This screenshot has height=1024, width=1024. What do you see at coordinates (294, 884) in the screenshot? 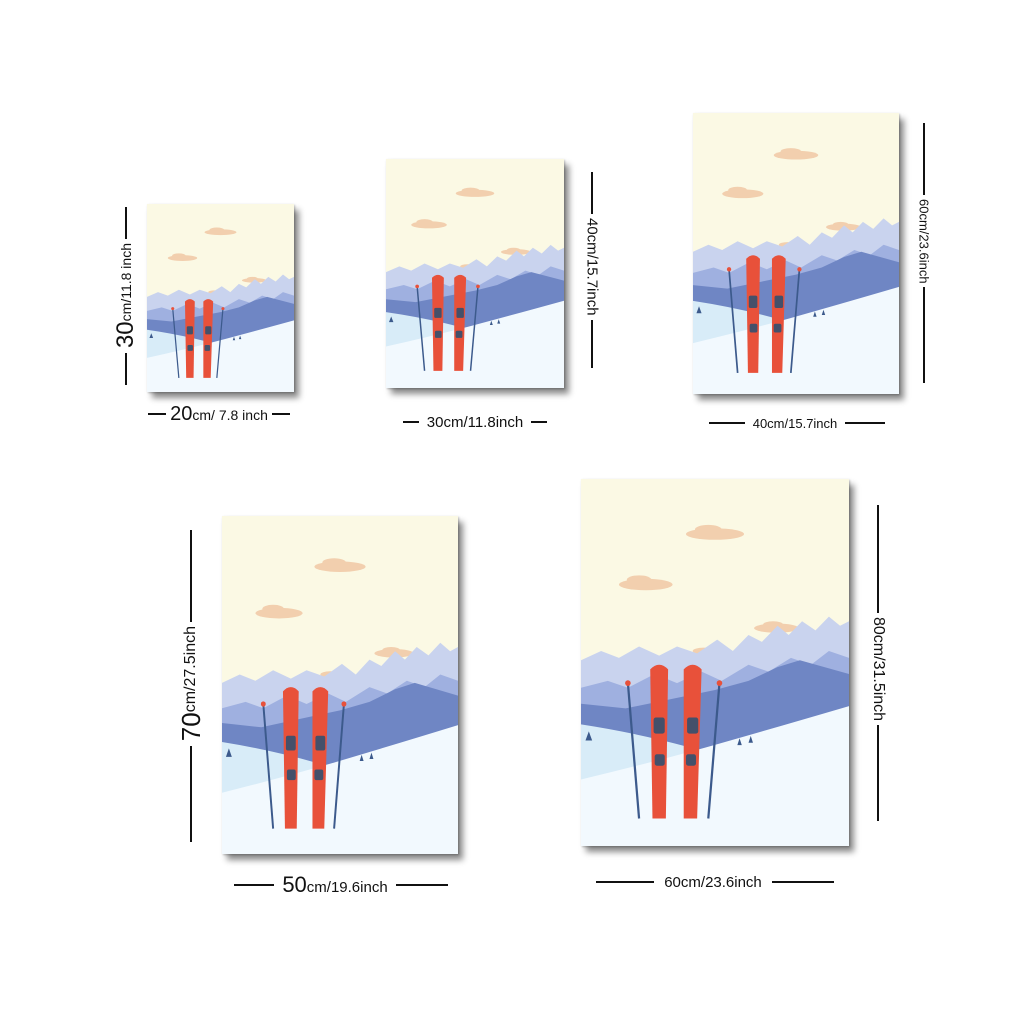
I see `width-major: 50` at bounding box center [294, 884].